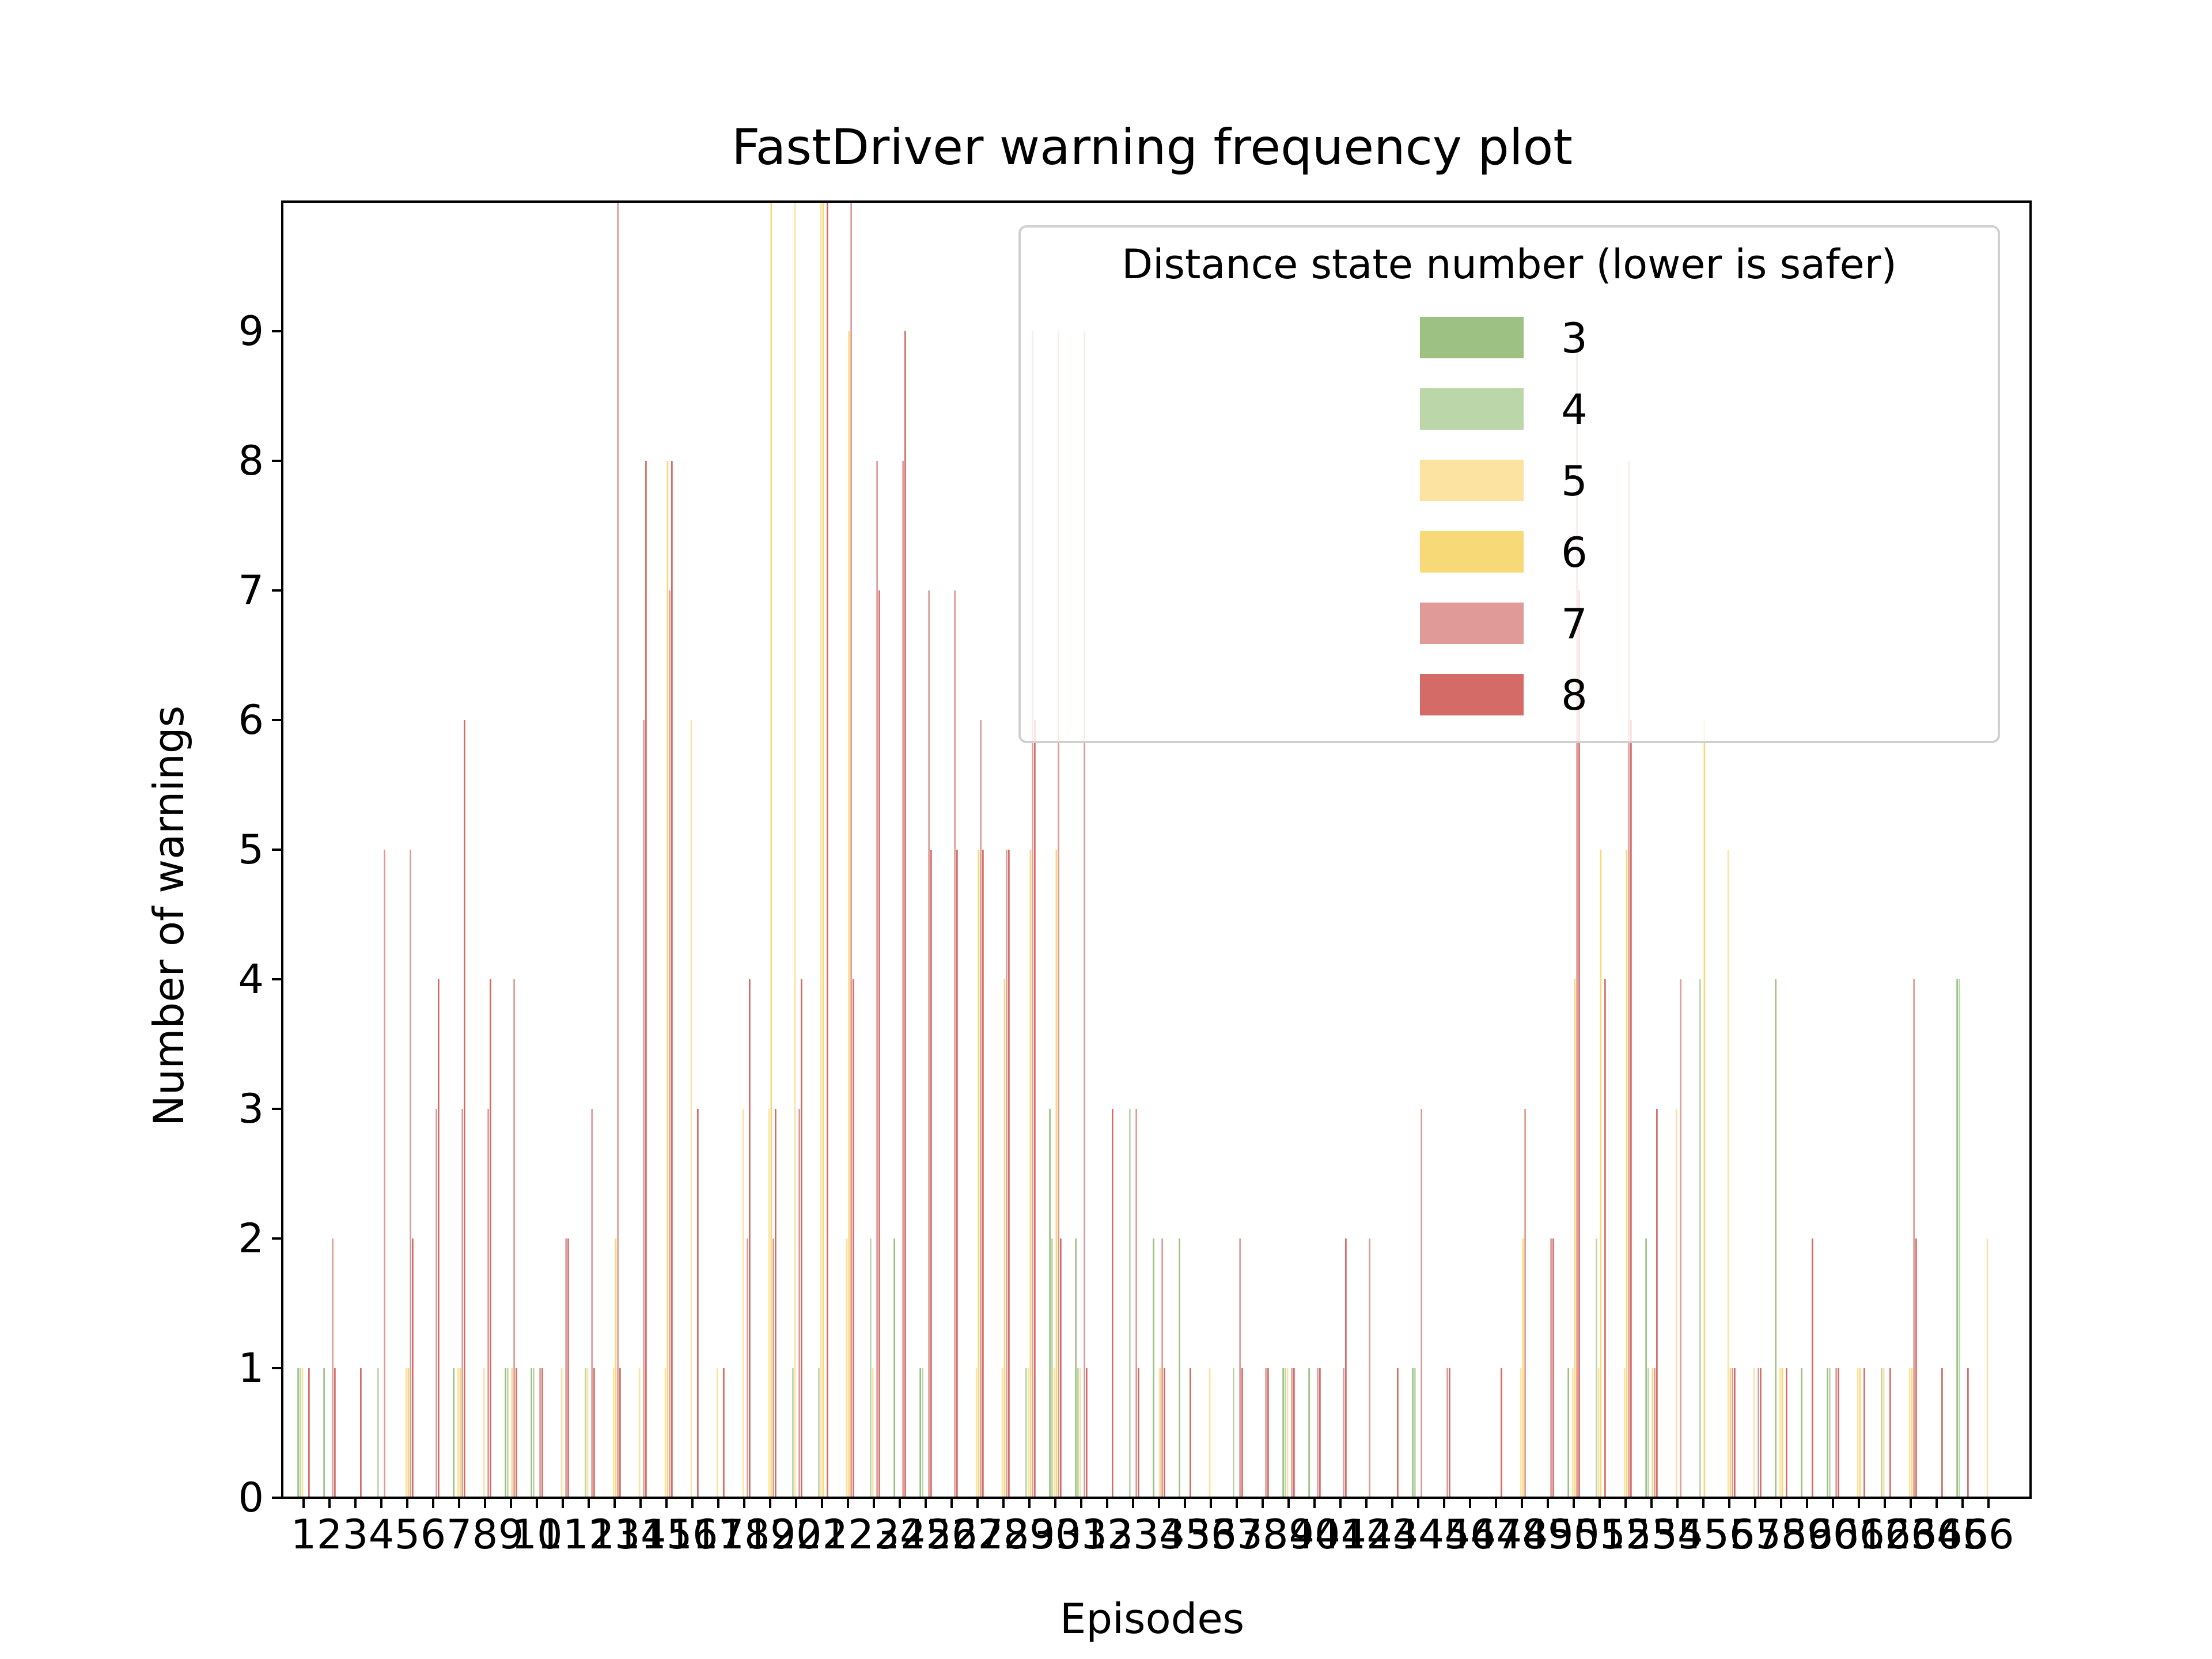 The width and height of the screenshot is (2212, 1659). I want to click on y-tick-label: 1, so click(251, 1368).